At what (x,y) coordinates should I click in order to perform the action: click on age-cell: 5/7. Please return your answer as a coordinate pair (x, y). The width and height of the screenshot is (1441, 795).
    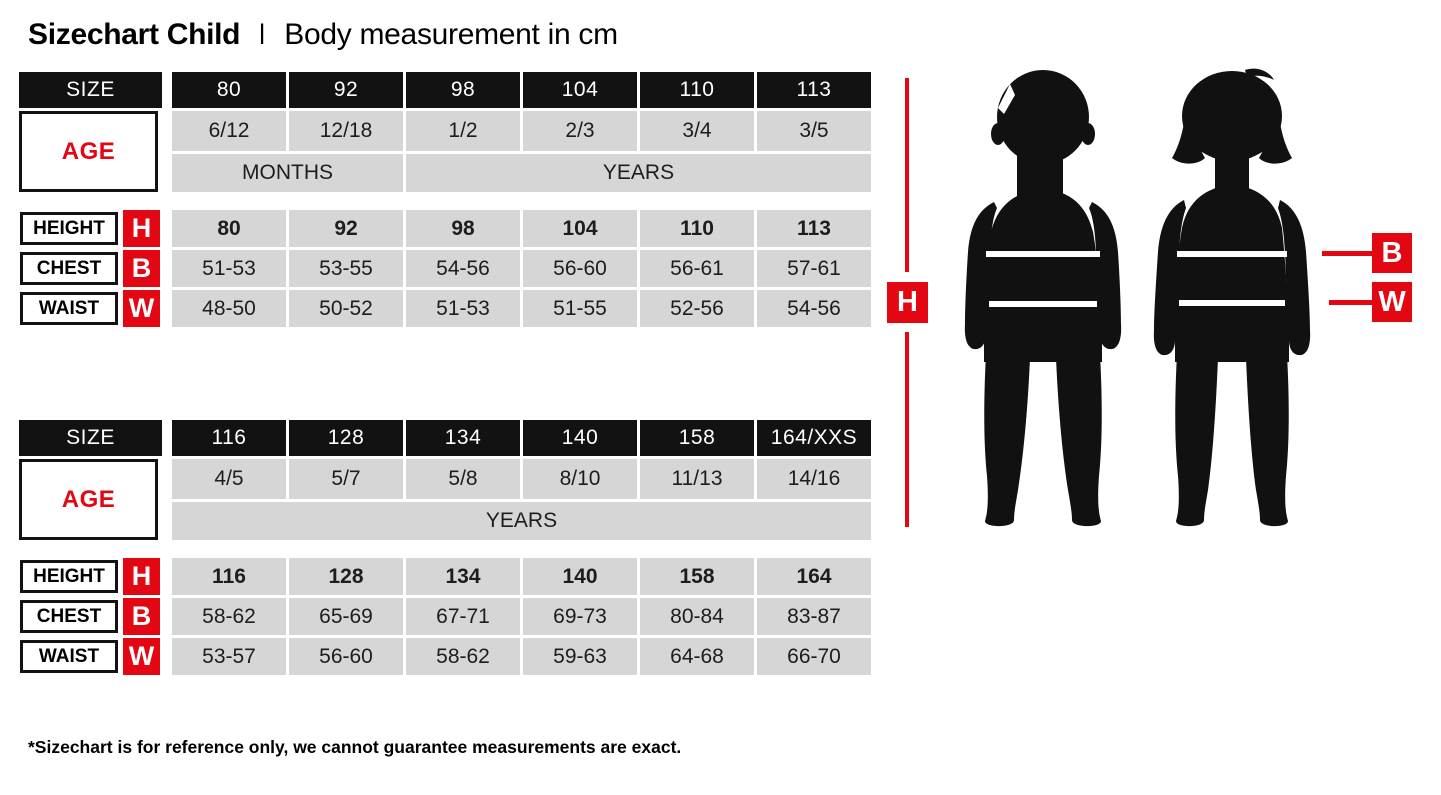
    Looking at the image, I should click on (346, 479).